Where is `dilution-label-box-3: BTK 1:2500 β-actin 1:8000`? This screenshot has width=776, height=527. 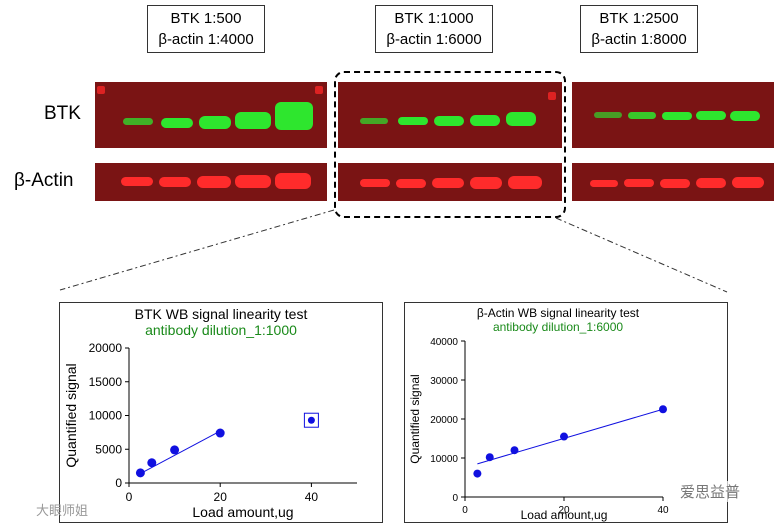 dilution-label-box-3: BTK 1:2500 β-actin 1:8000 is located at coordinates (639, 29).